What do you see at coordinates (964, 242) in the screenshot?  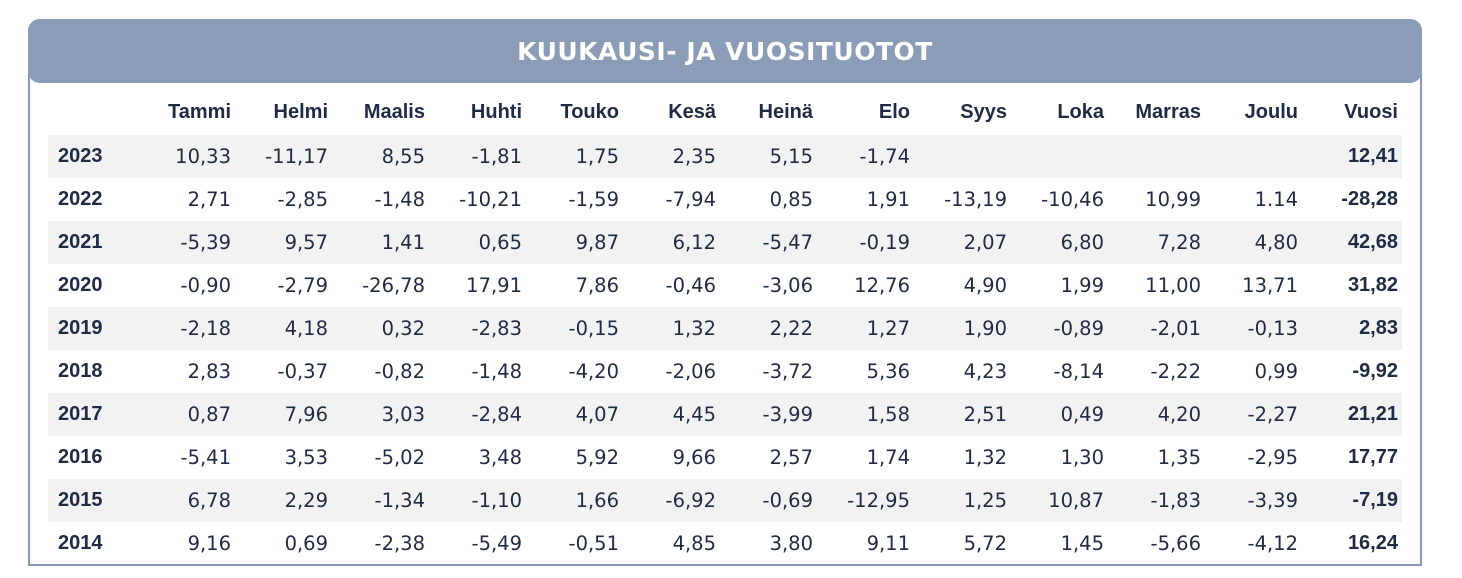 I see `month-return-cell: 2,07` at bounding box center [964, 242].